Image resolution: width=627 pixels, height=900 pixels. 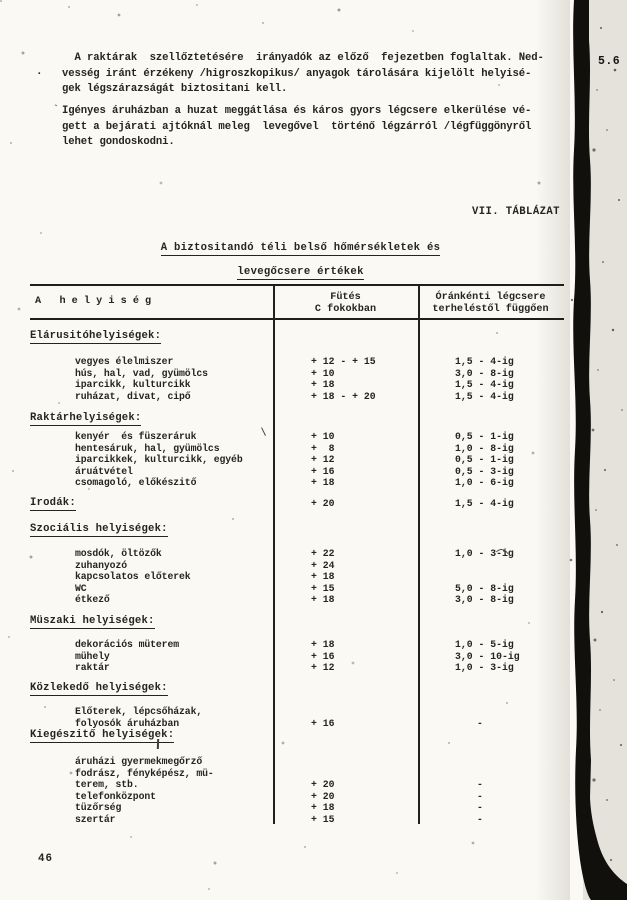 I want to click on room-label: hentesáruk, hal, gyümölcs, so click(x=147, y=448).